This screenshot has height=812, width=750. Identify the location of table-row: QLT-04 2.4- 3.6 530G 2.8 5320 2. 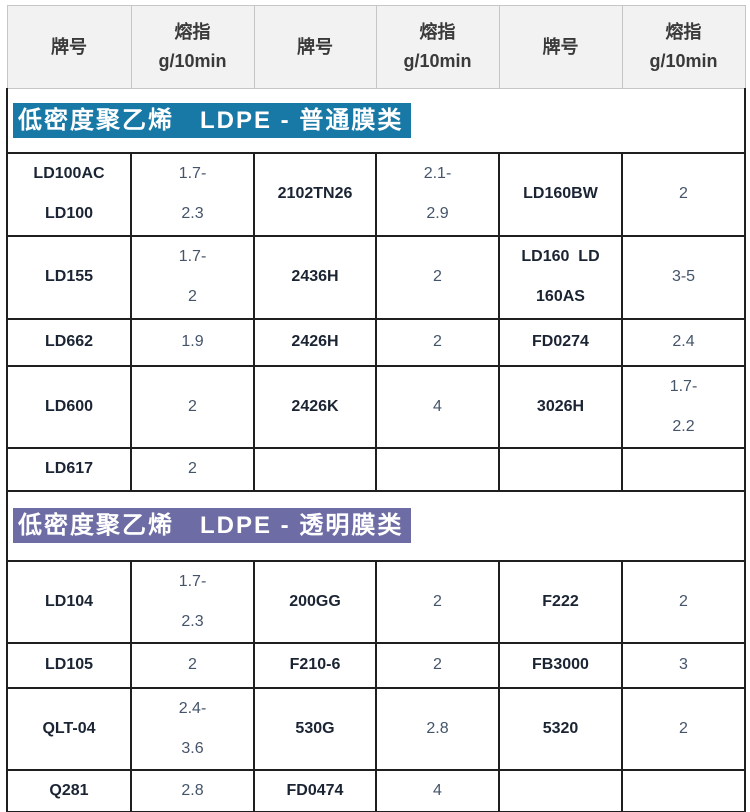
(376, 728).